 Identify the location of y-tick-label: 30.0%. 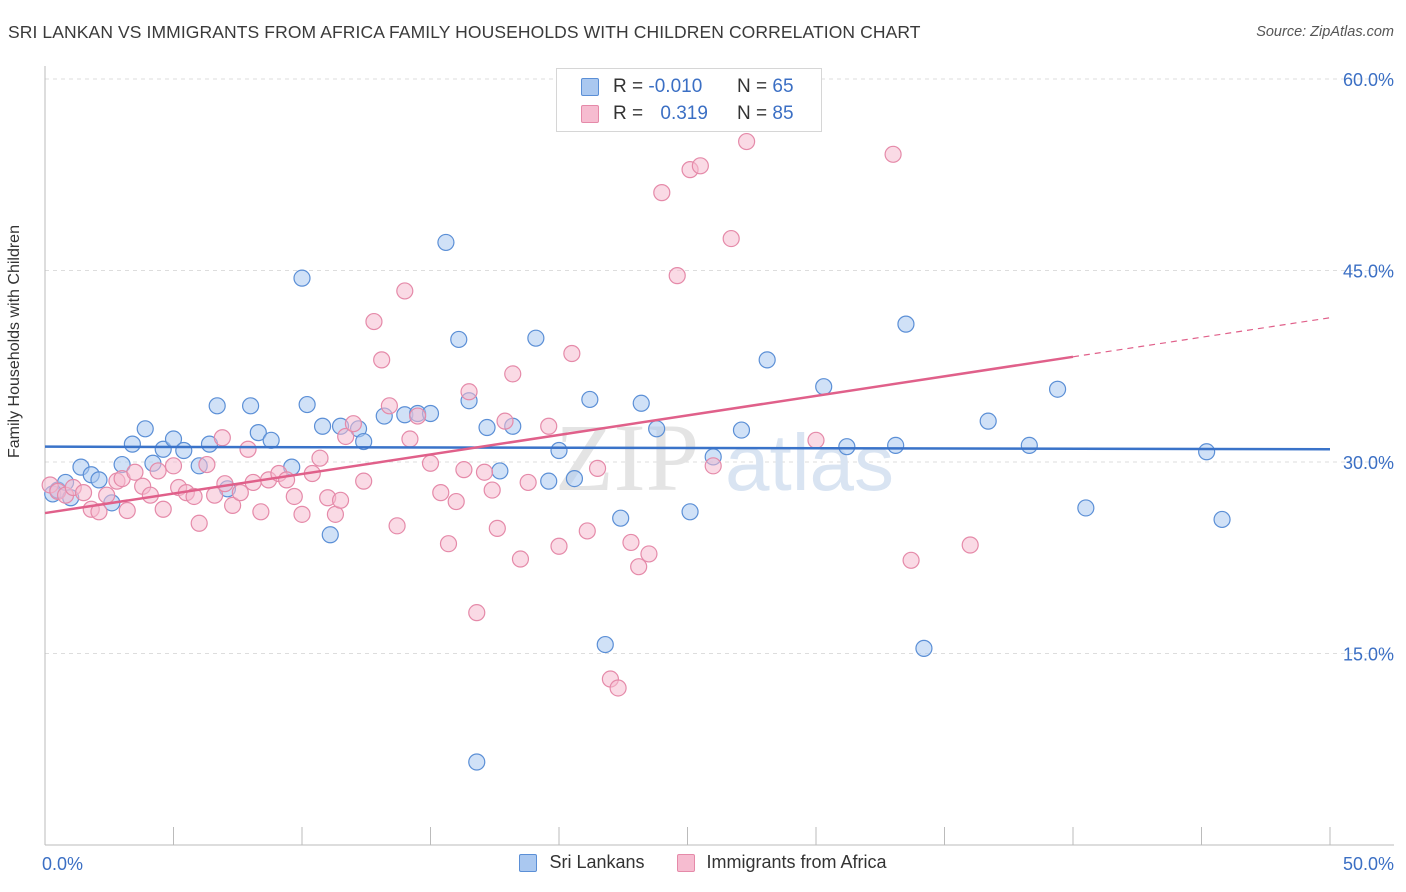
(1368, 463).